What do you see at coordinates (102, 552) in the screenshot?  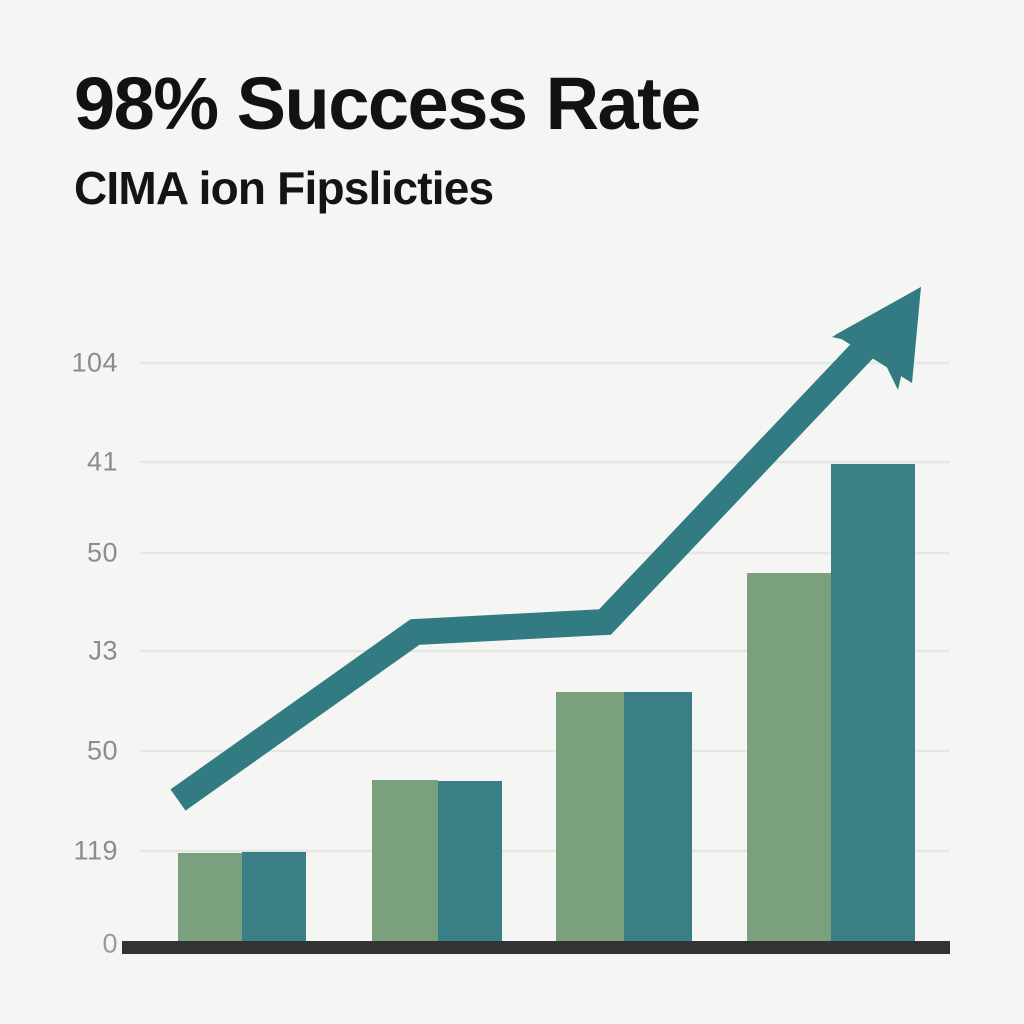 I see `y-axis-tick-label-2: 50` at bounding box center [102, 552].